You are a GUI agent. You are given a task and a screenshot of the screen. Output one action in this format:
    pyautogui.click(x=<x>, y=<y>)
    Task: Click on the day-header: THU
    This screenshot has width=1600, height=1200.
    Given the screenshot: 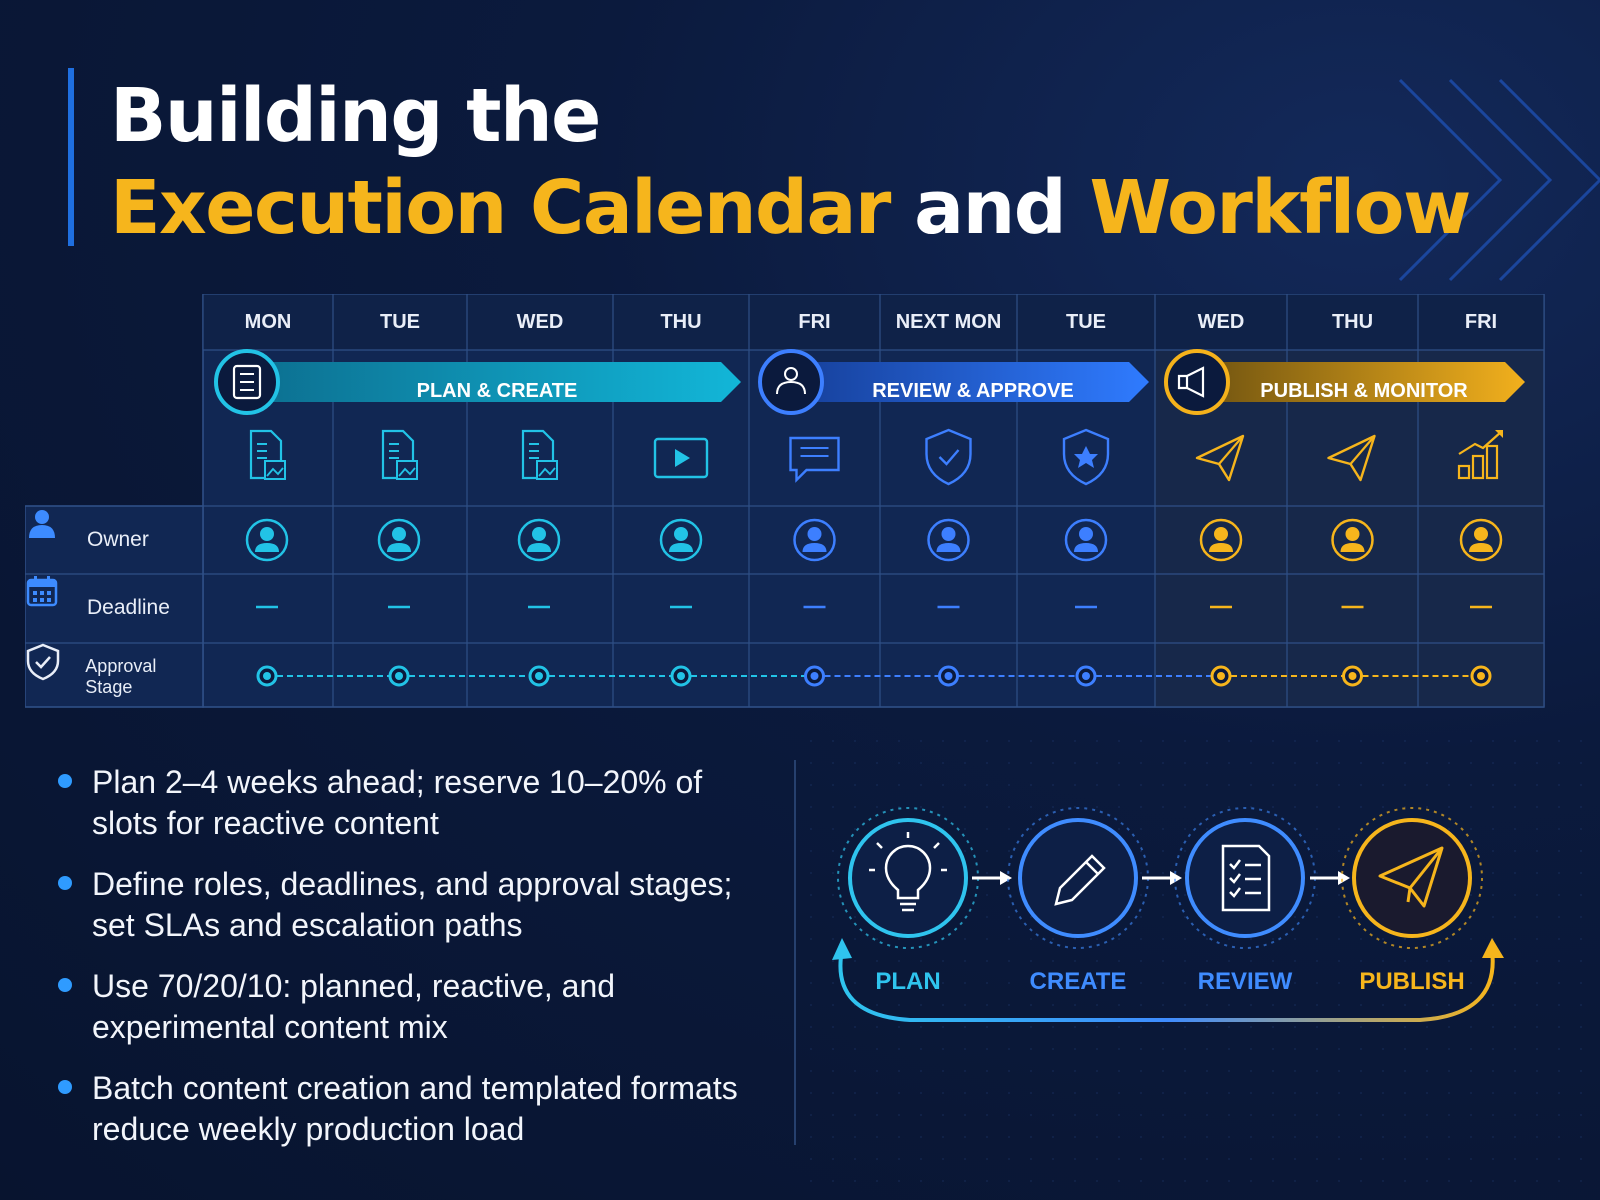 What is the action you would take?
    pyautogui.click(x=681, y=322)
    